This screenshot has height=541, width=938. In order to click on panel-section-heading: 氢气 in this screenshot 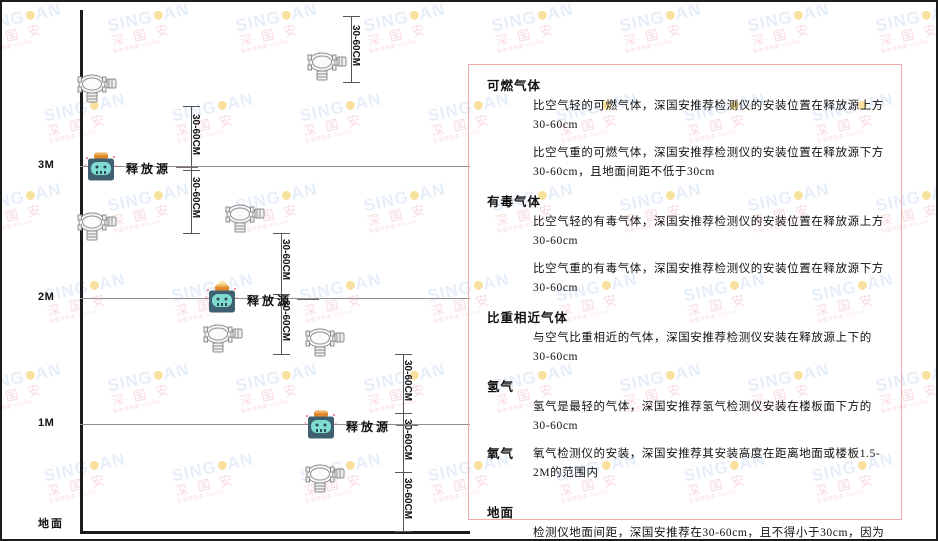, I will do `click(501, 387)`.